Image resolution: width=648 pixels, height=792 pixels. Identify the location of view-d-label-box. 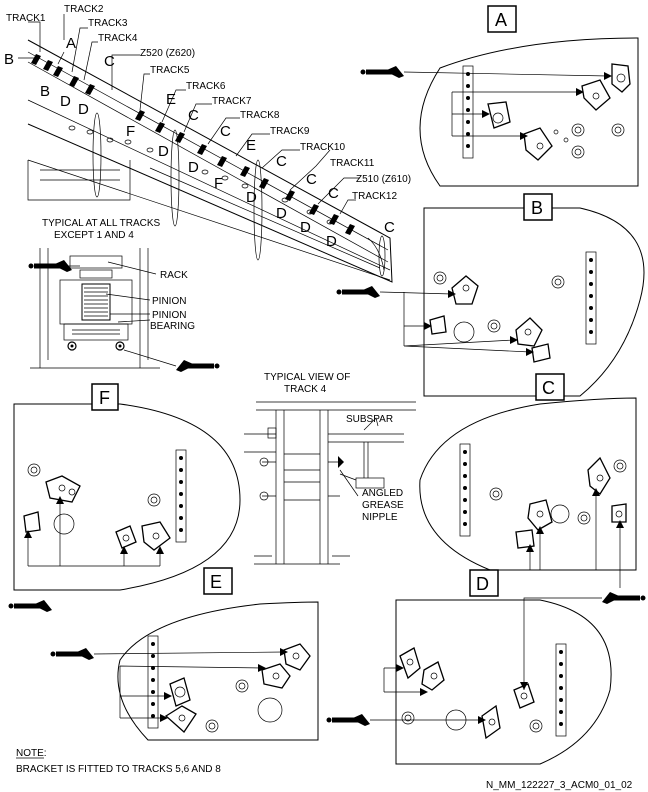
(484, 583).